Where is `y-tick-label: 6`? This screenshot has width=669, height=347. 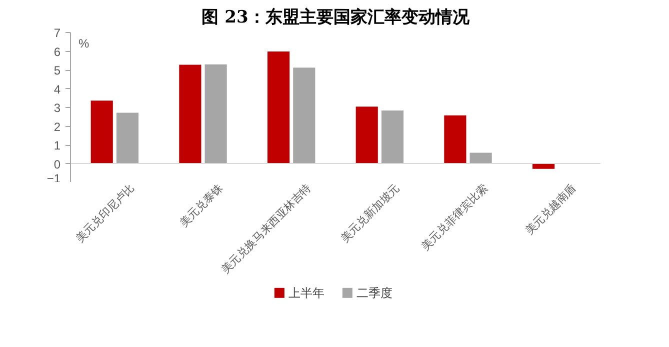 y-tick-label: 6 is located at coordinates (57, 51).